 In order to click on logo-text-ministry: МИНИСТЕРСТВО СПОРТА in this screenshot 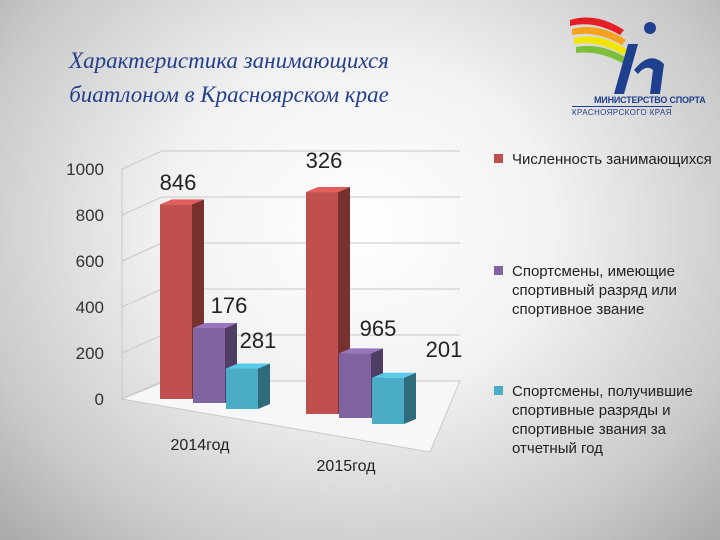, I will do `click(650, 100)`.